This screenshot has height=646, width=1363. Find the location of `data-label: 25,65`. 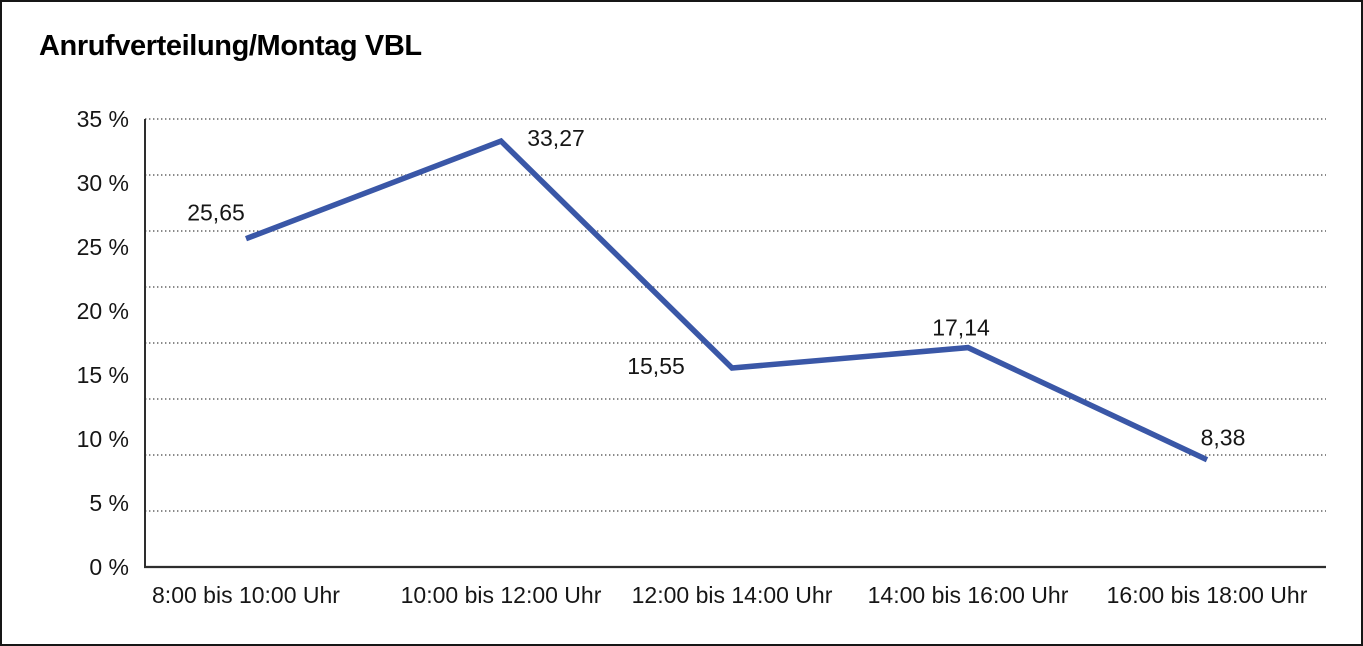

data-label: 25,65 is located at coordinates (216, 213).